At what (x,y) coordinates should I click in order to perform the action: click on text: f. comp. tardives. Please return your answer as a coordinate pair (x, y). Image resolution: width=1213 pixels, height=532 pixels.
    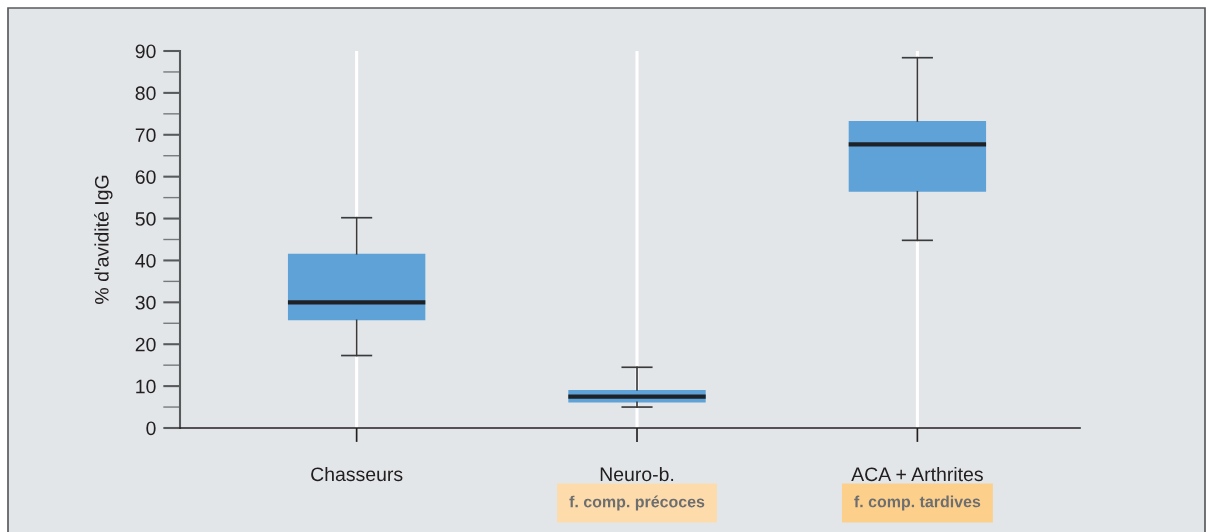
    Looking at the image, I should click on (917, 503).